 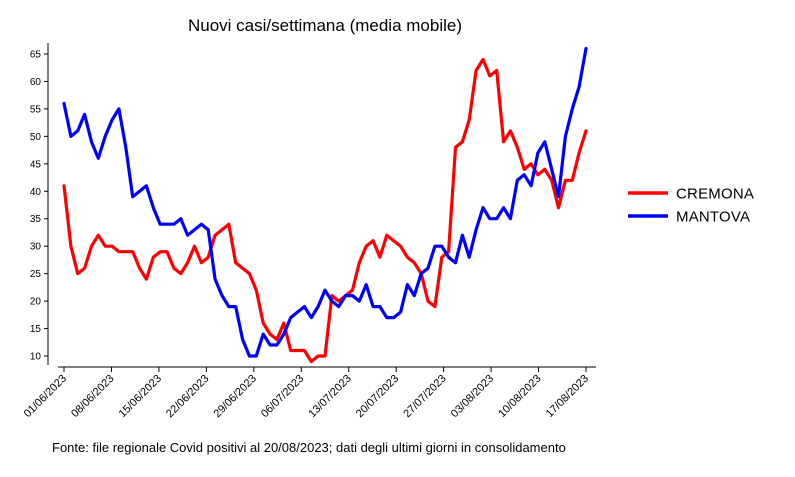 I want to click on x-tick-label: 13/07/2023, so click(x=329, y=396).